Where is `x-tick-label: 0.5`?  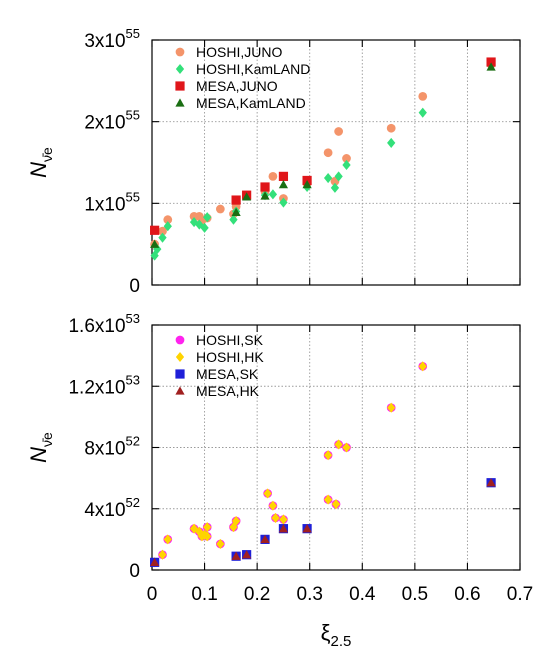 x-tick-label: 0.5 is located at coordinates (415, 594).